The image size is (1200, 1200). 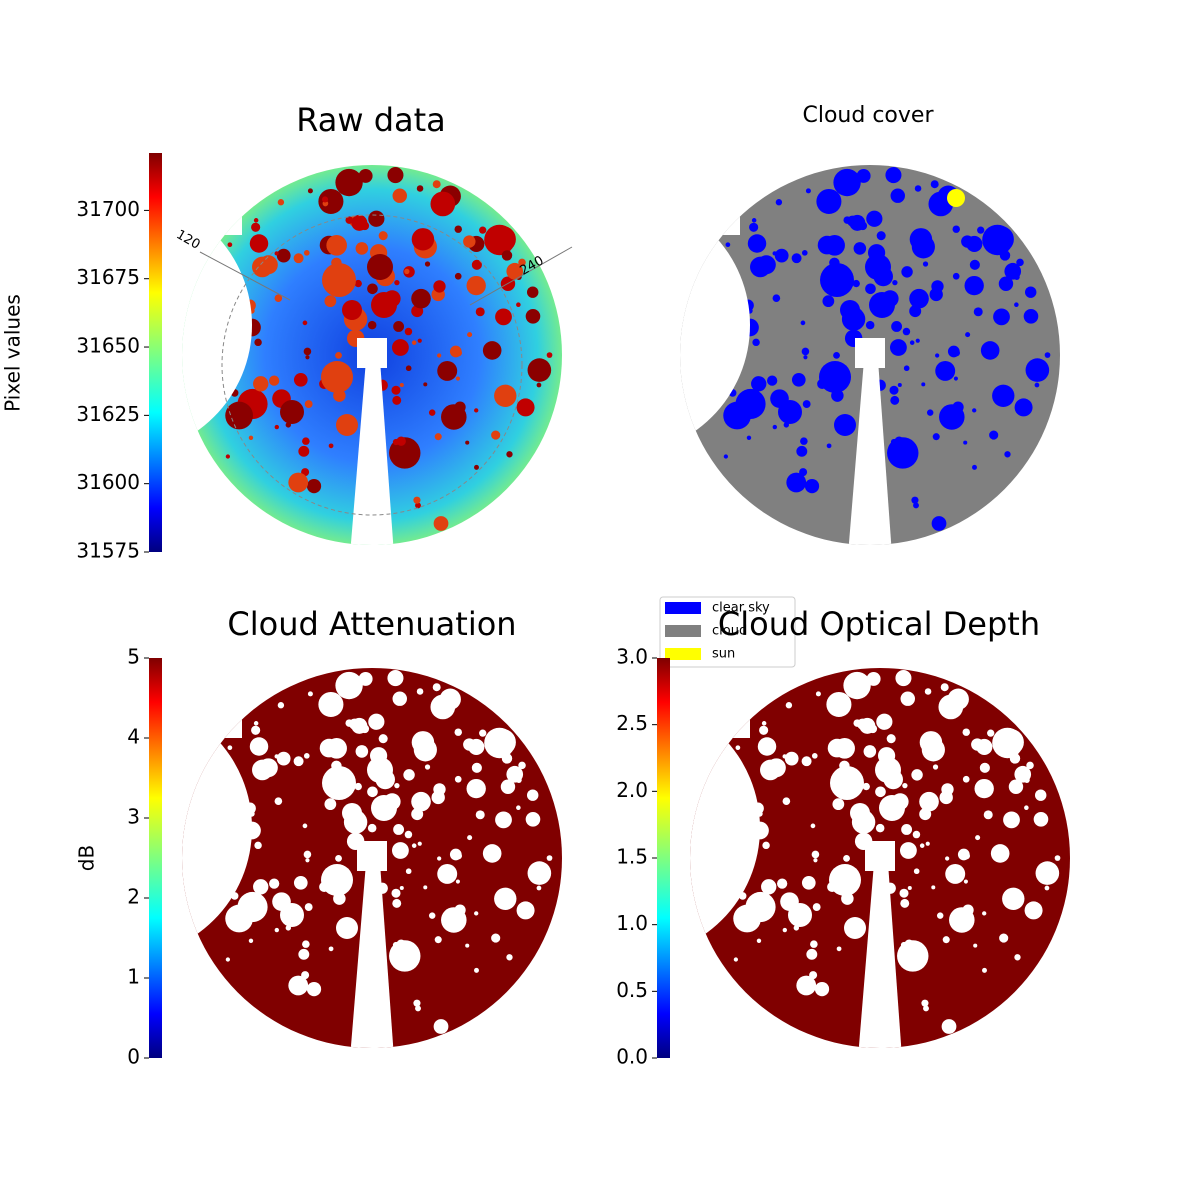 What do you see at coordinates (683, 631) in the screenshot?
I see `legend-swatch` at bounding box center [683, 631].